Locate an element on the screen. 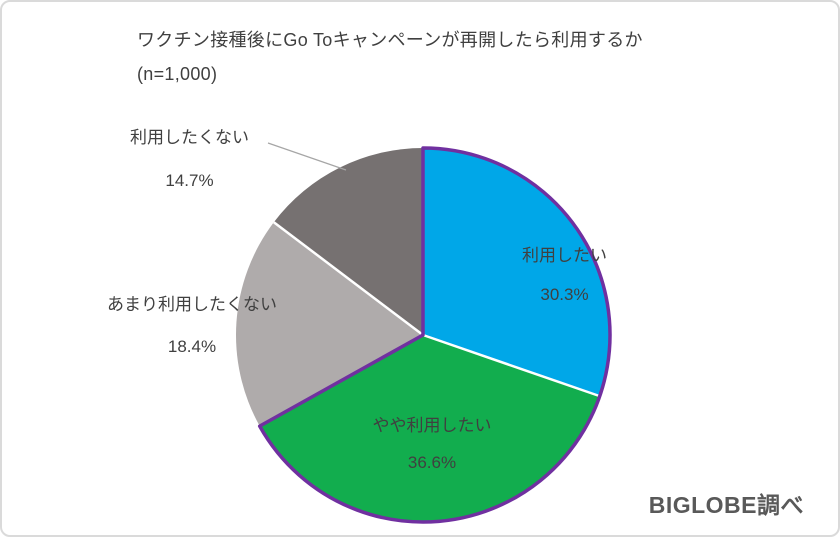  slice-label-riyoushitai: 利用したい is located at coordinates (564, 255).